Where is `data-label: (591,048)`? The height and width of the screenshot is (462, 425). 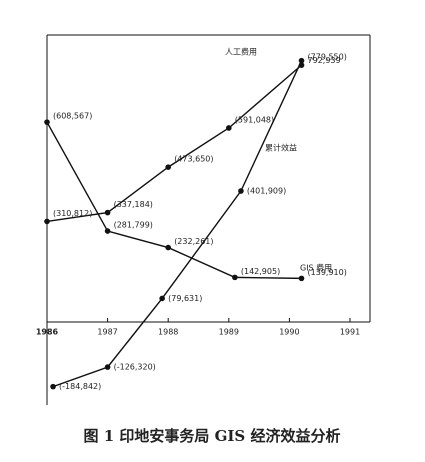
data-label: (591,048) is located at coordinates (254, 119).